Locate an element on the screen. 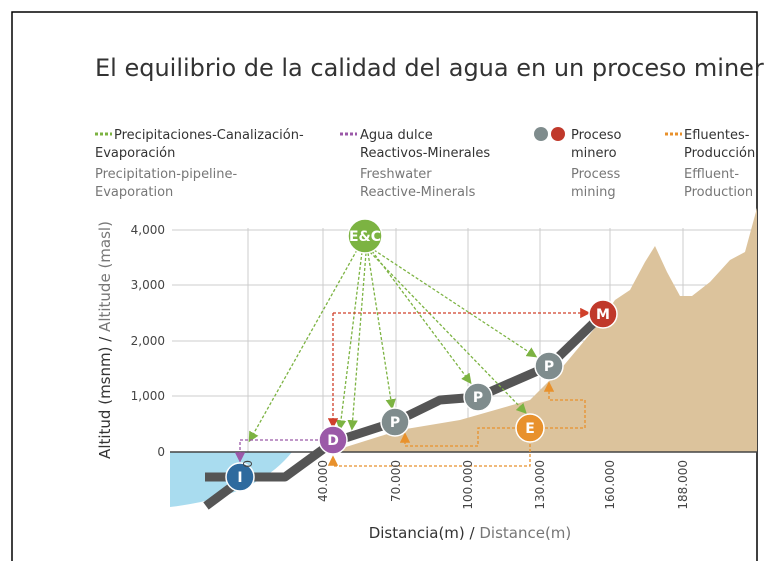  x-tick-label: 130.000 is located at coordinates (540, 485).